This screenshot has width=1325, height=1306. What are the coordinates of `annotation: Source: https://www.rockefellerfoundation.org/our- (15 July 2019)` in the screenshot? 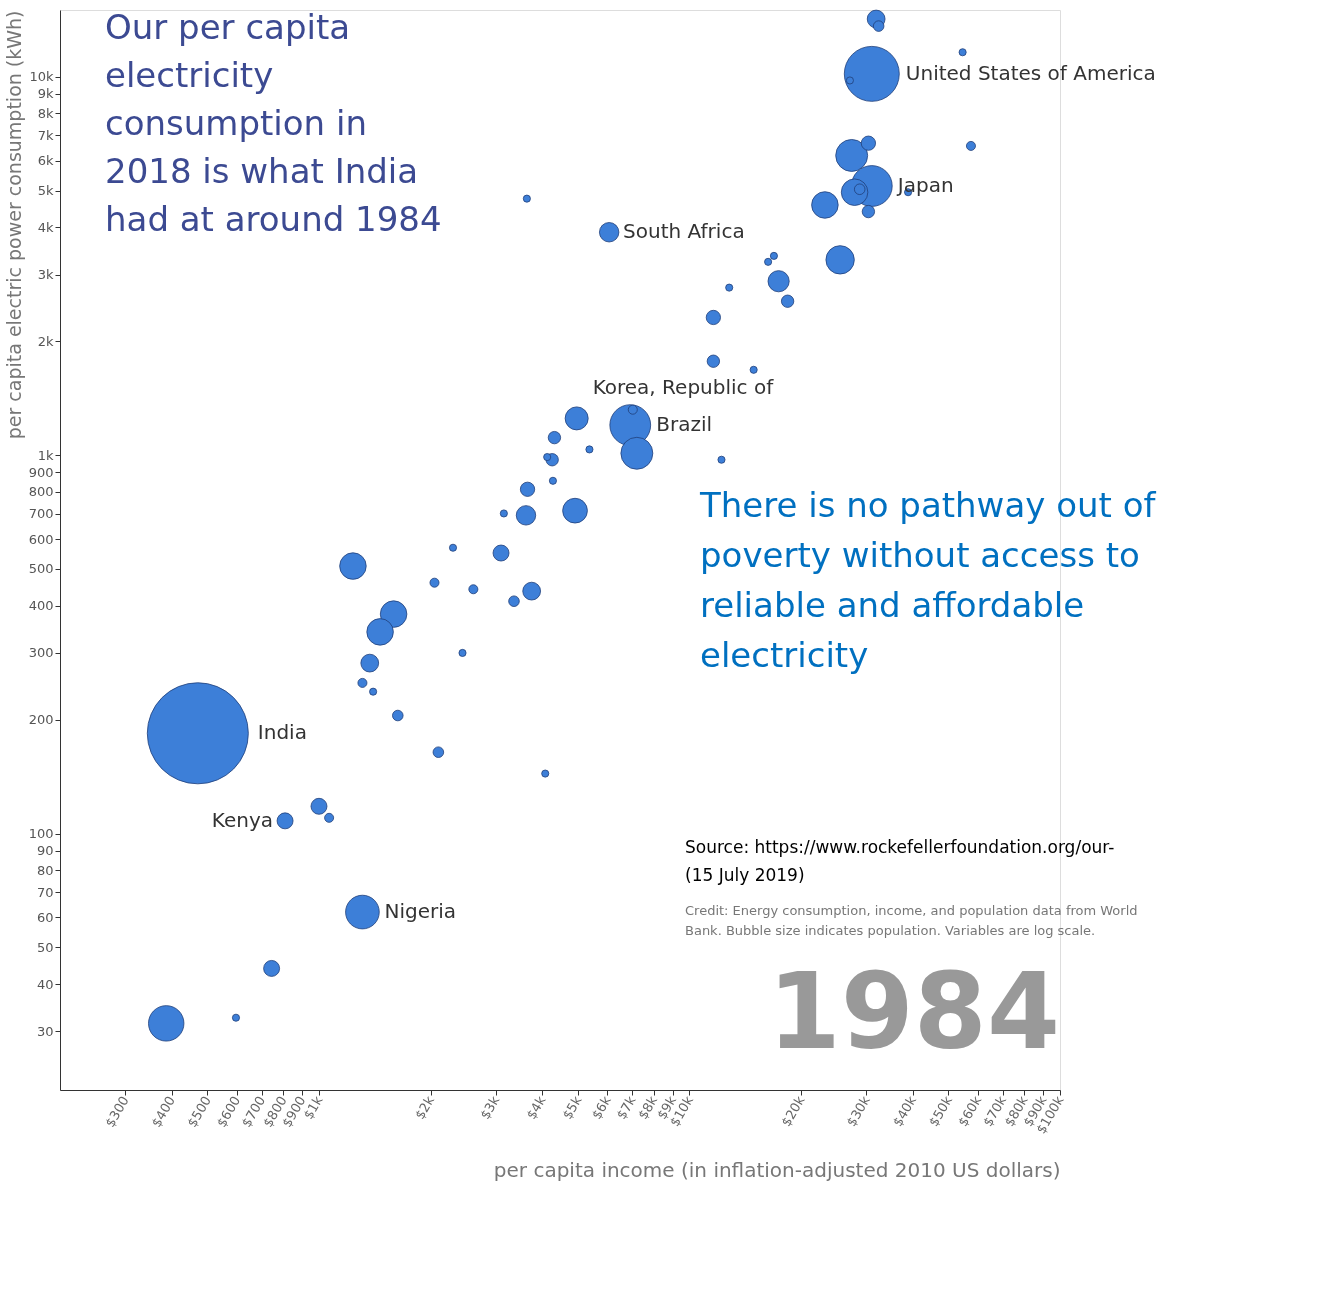 It's located at (900, 861).